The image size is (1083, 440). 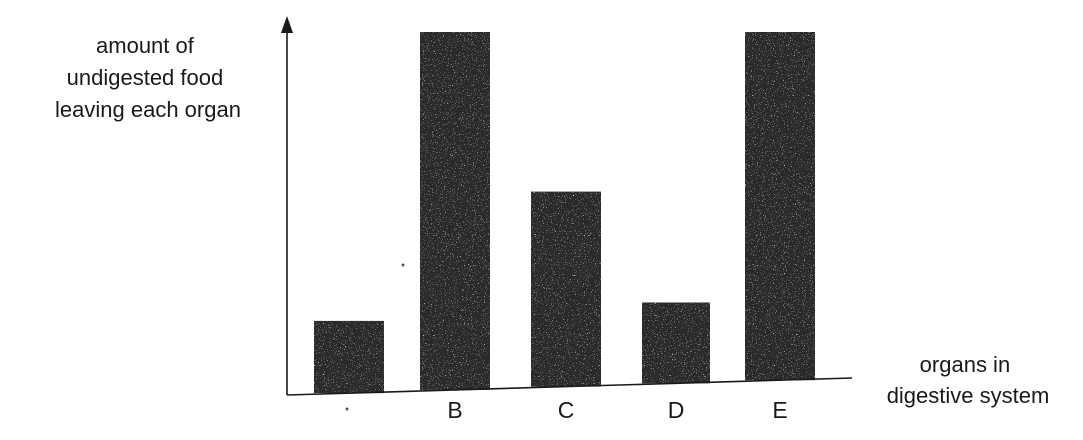 I want to click on y-axis-label-line: leaving each organ, so click(x=148, y=109).